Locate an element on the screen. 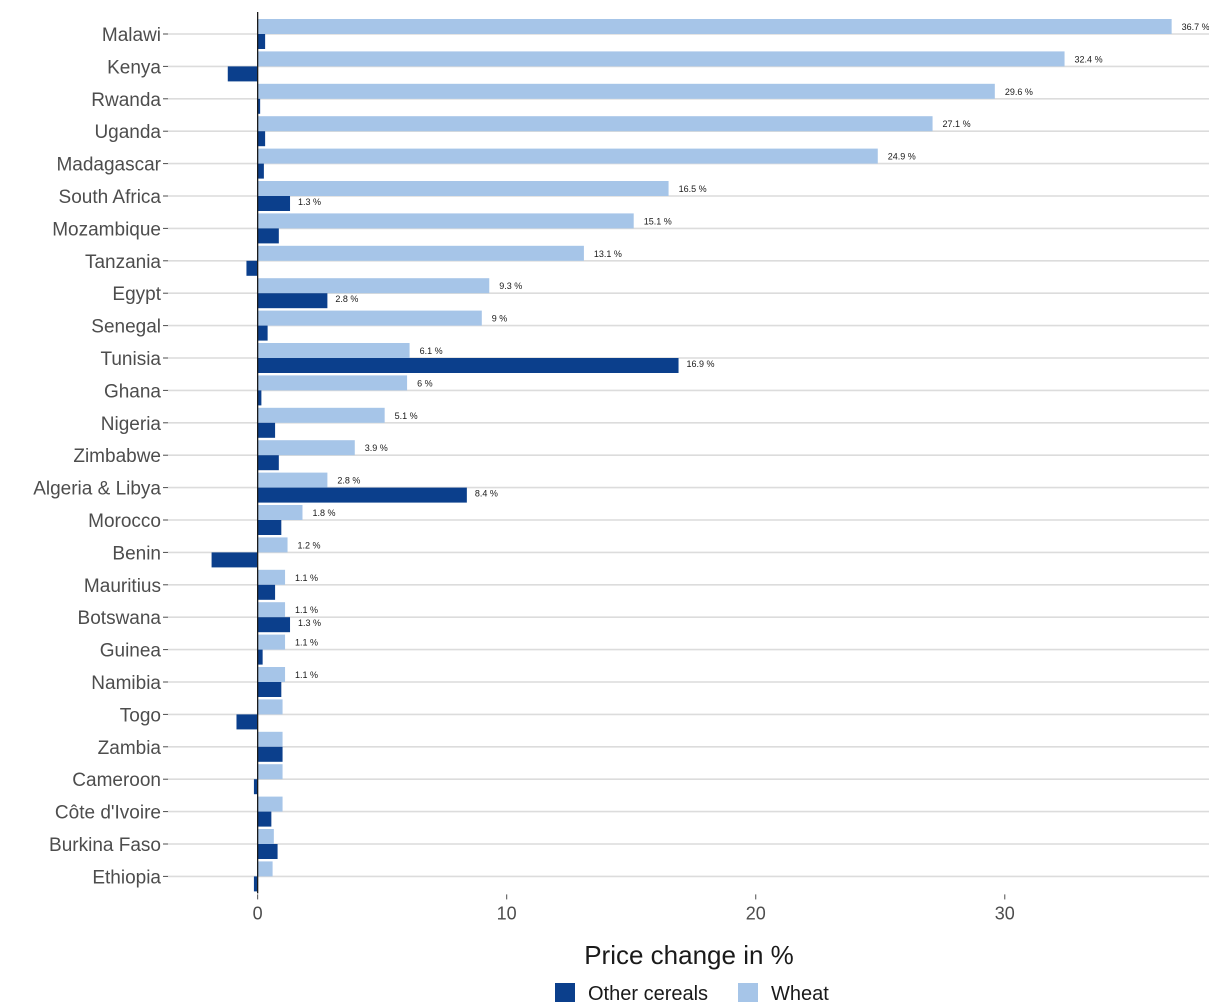 This screenshot has height=1002, width=1209. bar-wheat-ethiopia is located at coordinates (265, 869).